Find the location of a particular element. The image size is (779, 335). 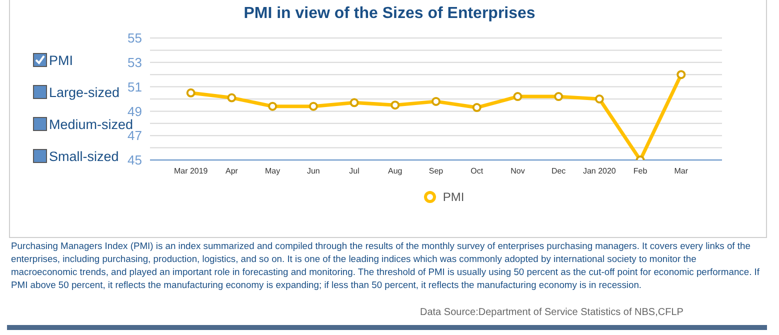

x-tick-label: Dec is located at coordinates (558, 171).